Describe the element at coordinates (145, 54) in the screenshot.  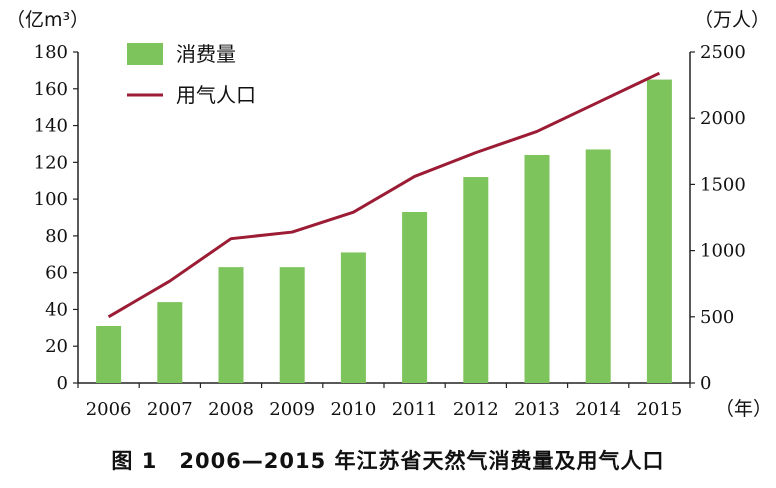
I see `legend-swatch-bar` at that location.